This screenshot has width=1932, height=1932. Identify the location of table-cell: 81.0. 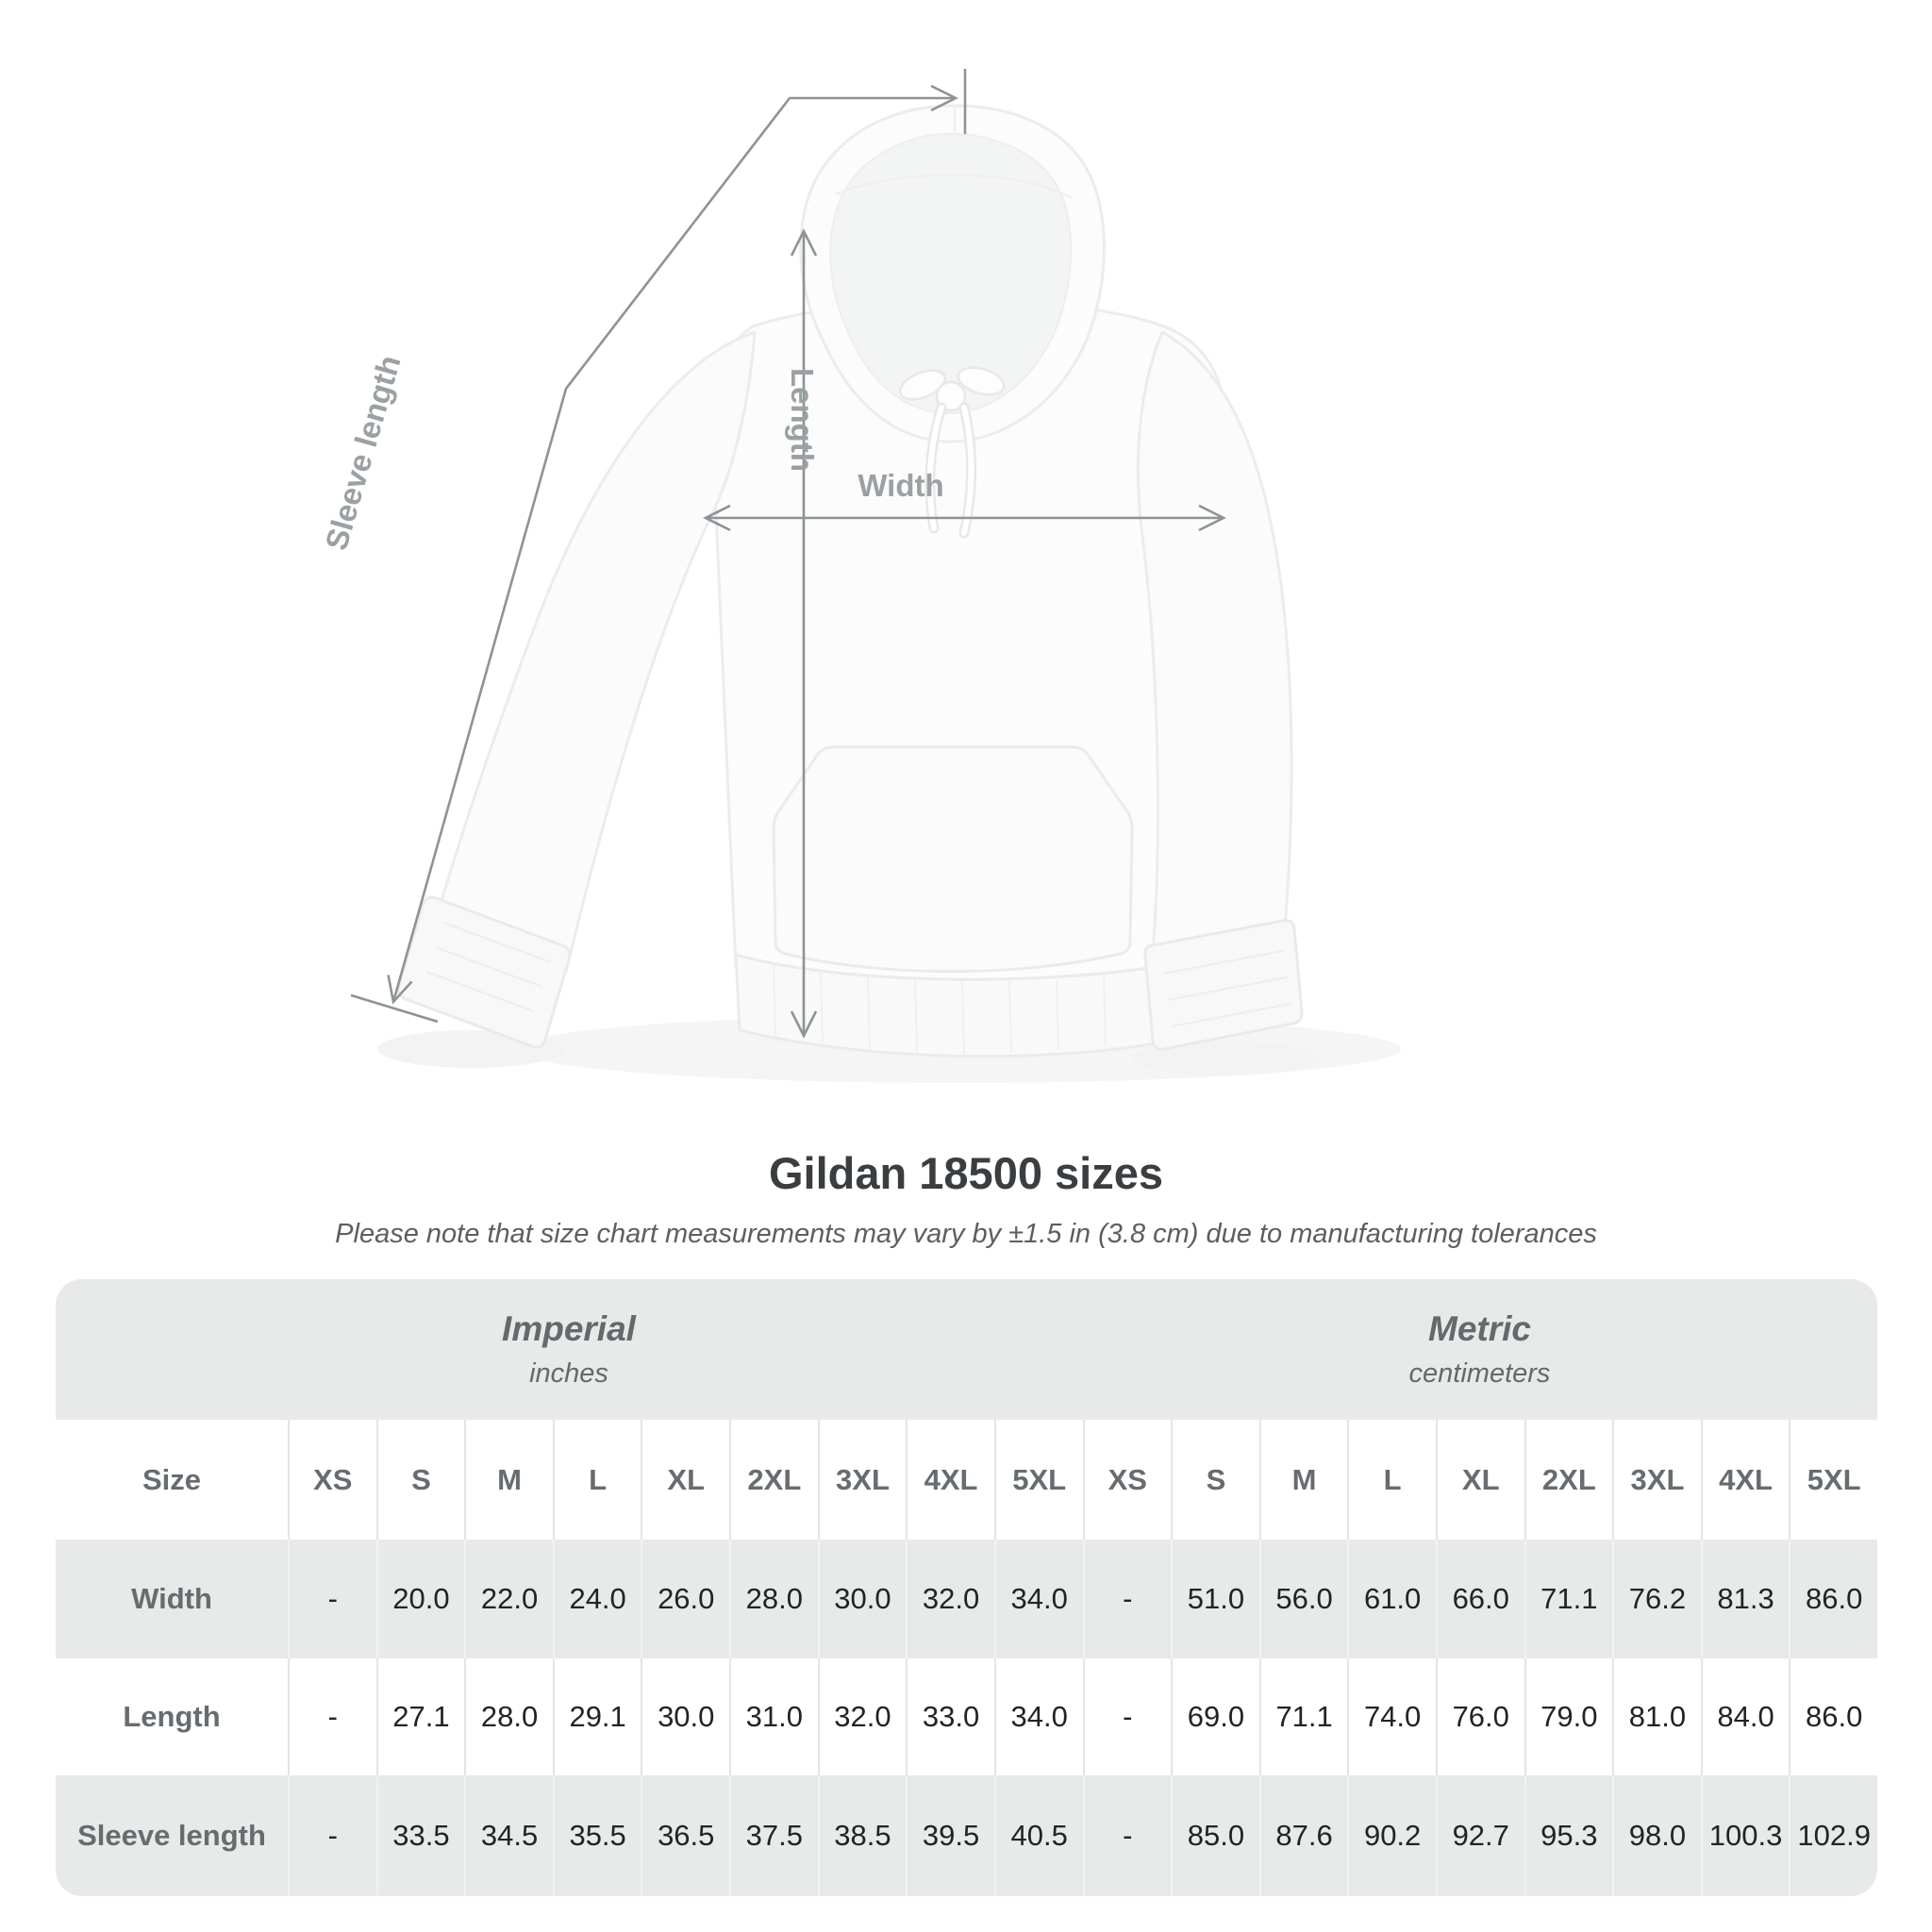
(1657, 1716).